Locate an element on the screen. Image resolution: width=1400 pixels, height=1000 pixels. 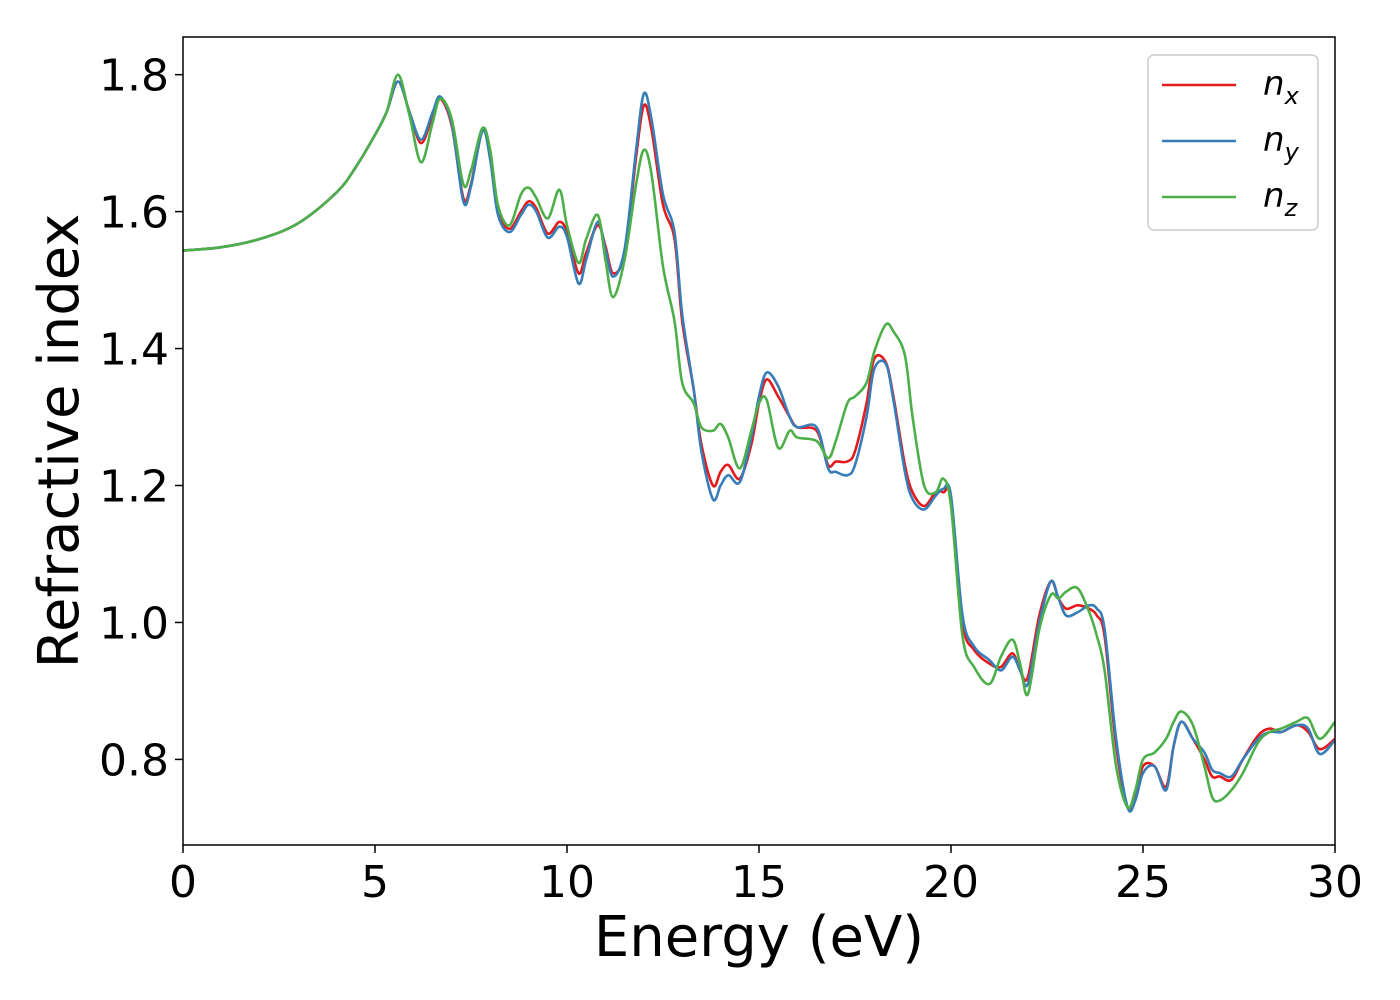
x-axis-ticks: 0 5 10 15 20 25 30 is located at coordinates (766, 876).